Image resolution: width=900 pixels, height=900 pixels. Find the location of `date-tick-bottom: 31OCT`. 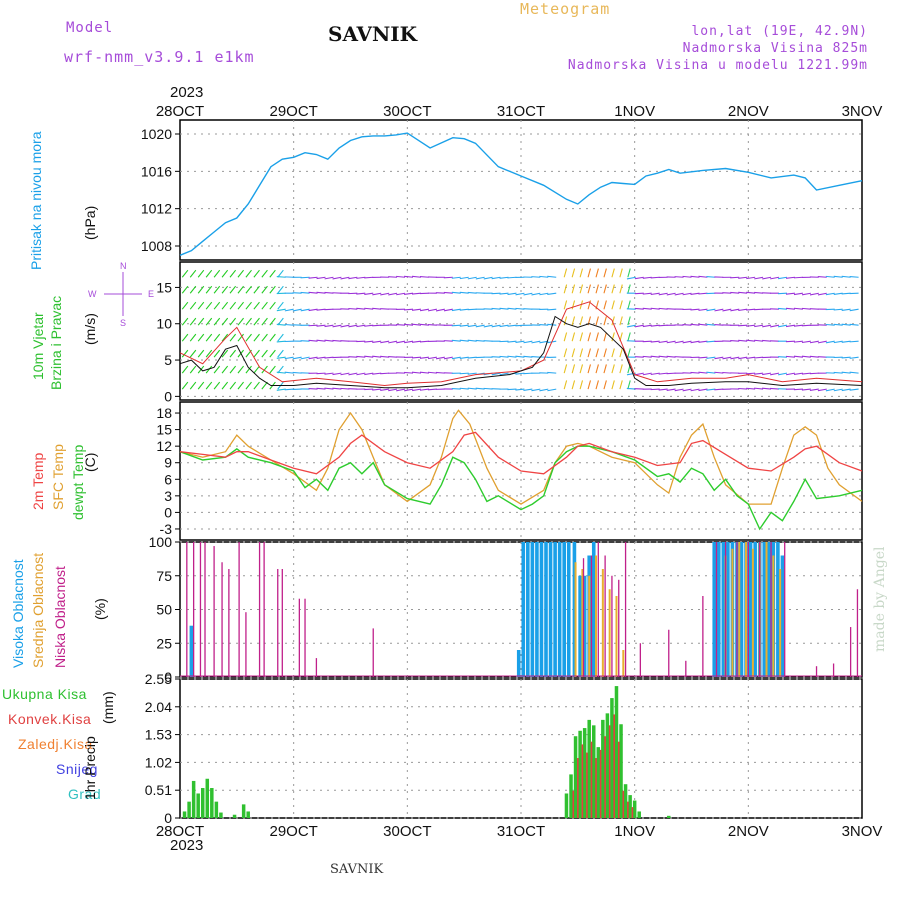

date-tick-bottom: 31OCT is located at coordinates (521, 831).